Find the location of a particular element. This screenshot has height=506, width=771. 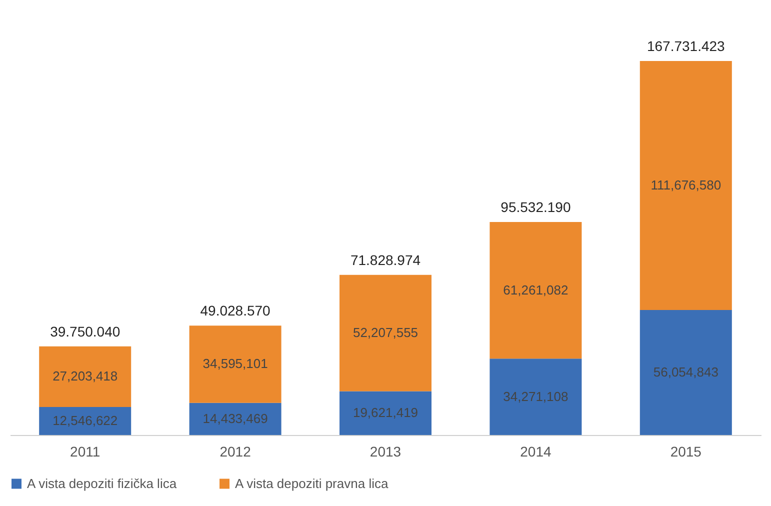

data-label: 56,054,843 is located at coordinates (685, 372).